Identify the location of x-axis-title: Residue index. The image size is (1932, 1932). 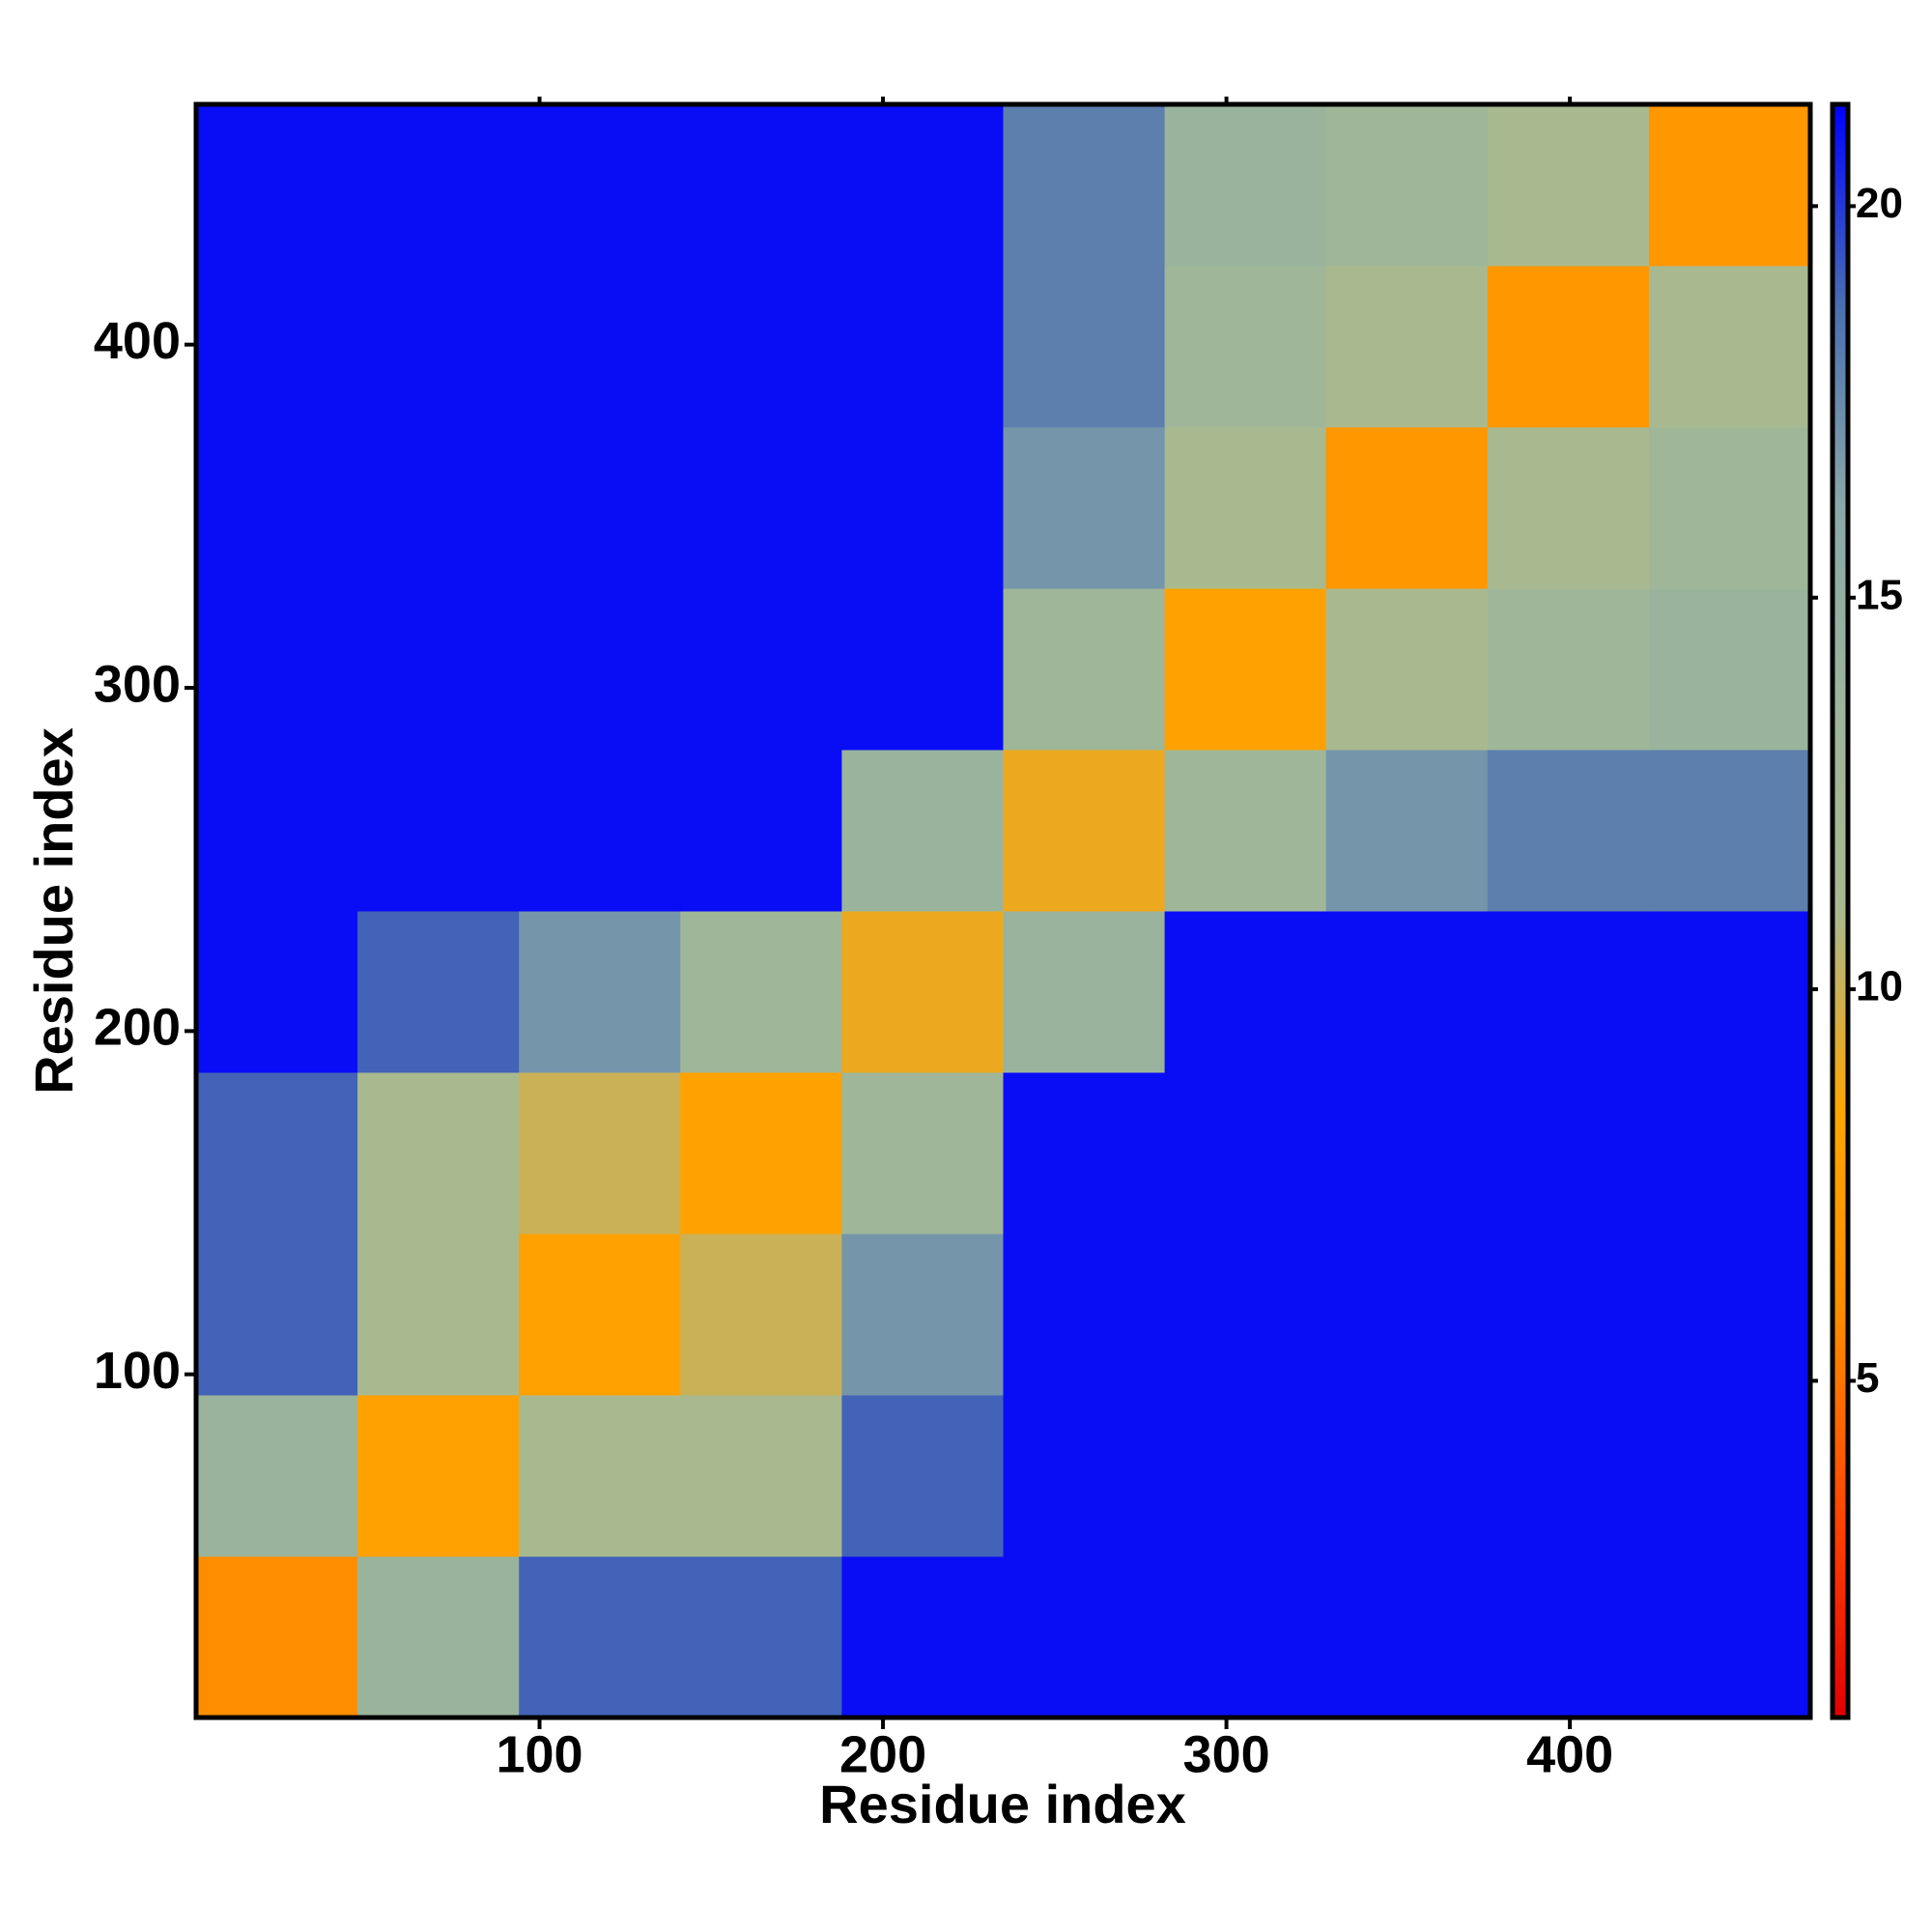
(1002, 1804).